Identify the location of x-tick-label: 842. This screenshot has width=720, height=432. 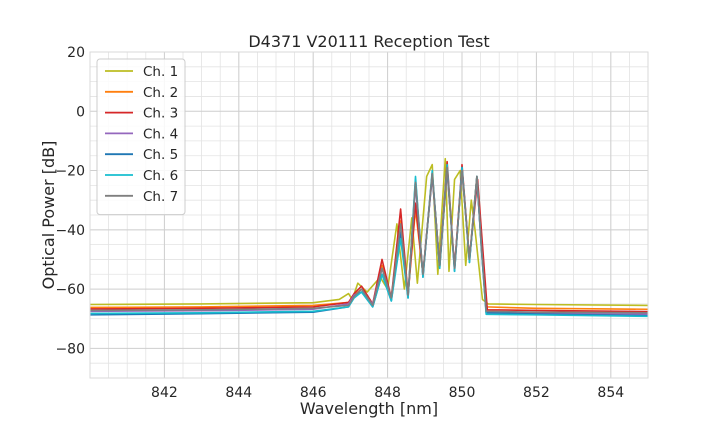
(164, 393).